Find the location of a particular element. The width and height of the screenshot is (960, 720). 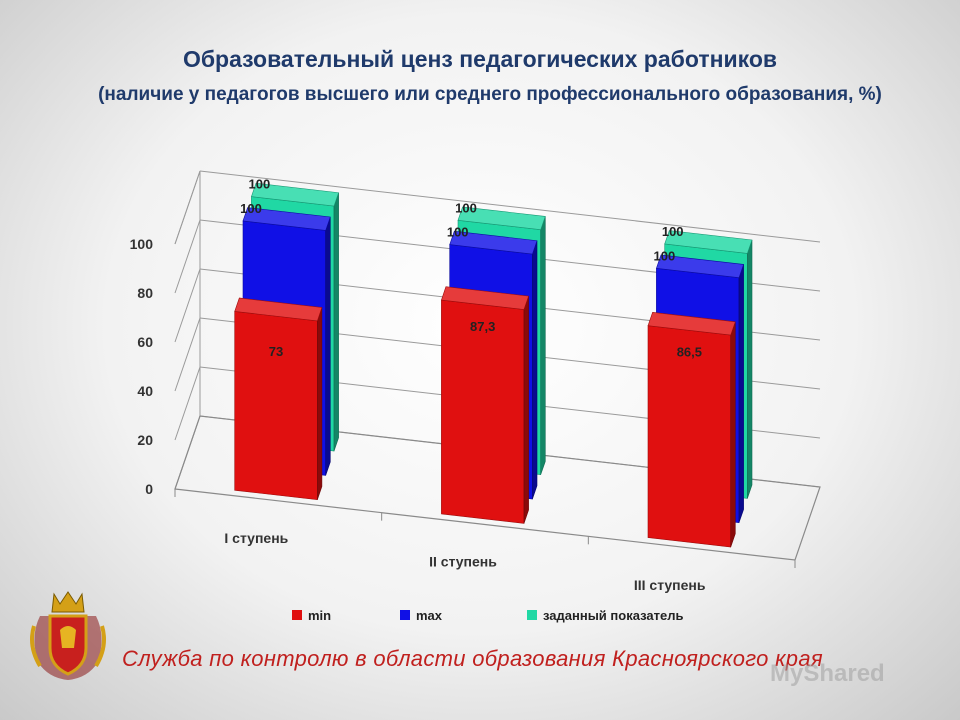

data-label: 73 is located at coordinates (276, 351).